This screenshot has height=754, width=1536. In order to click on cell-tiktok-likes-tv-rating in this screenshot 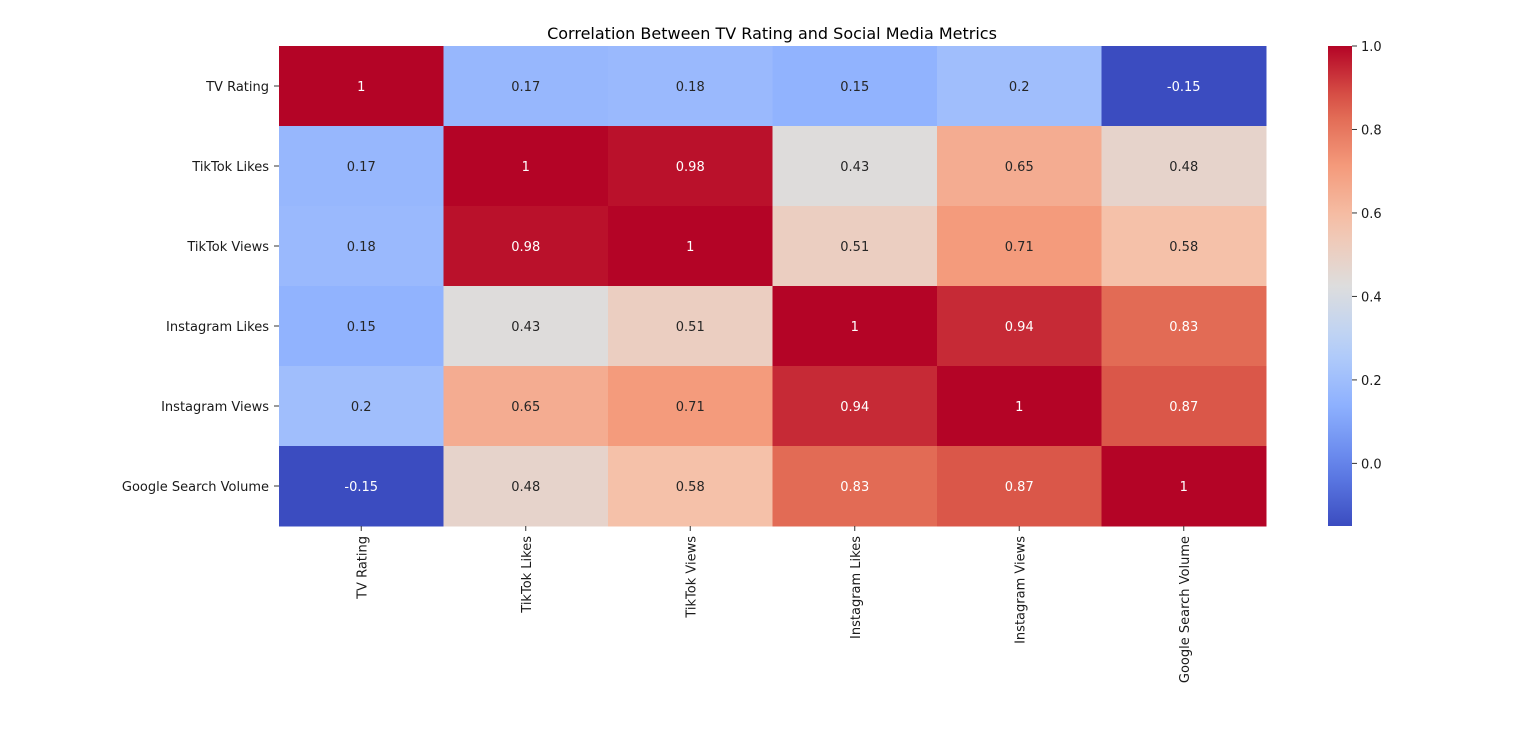, I will do `click(361, 166)`.